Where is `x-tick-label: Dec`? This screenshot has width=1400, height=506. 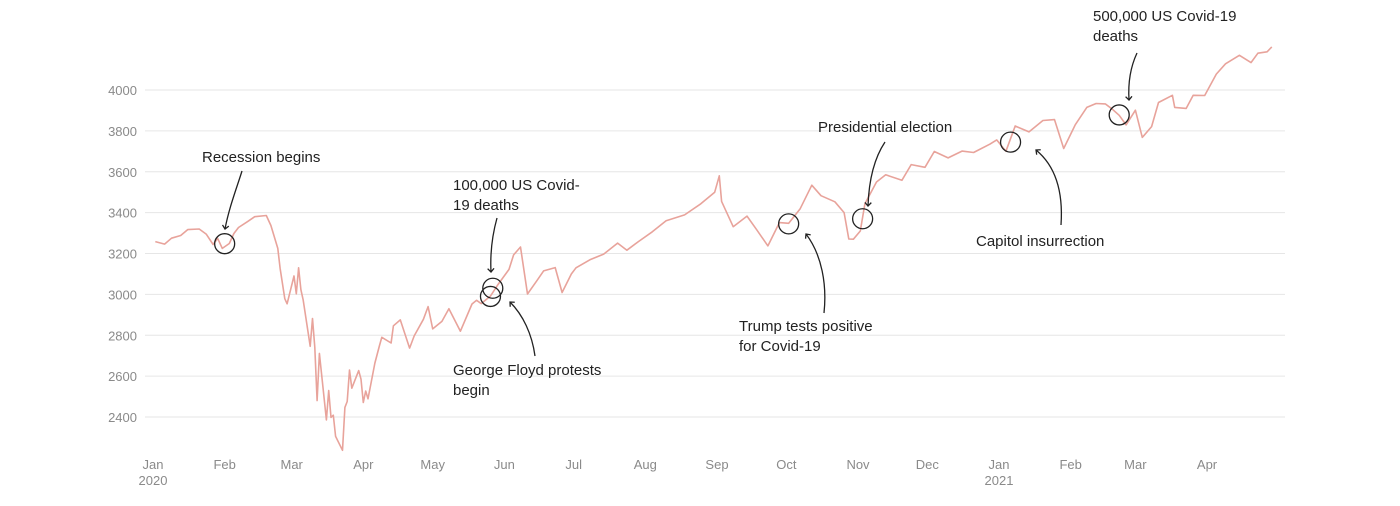 x-tick-label: Dec is located at coordinates (928, 464).